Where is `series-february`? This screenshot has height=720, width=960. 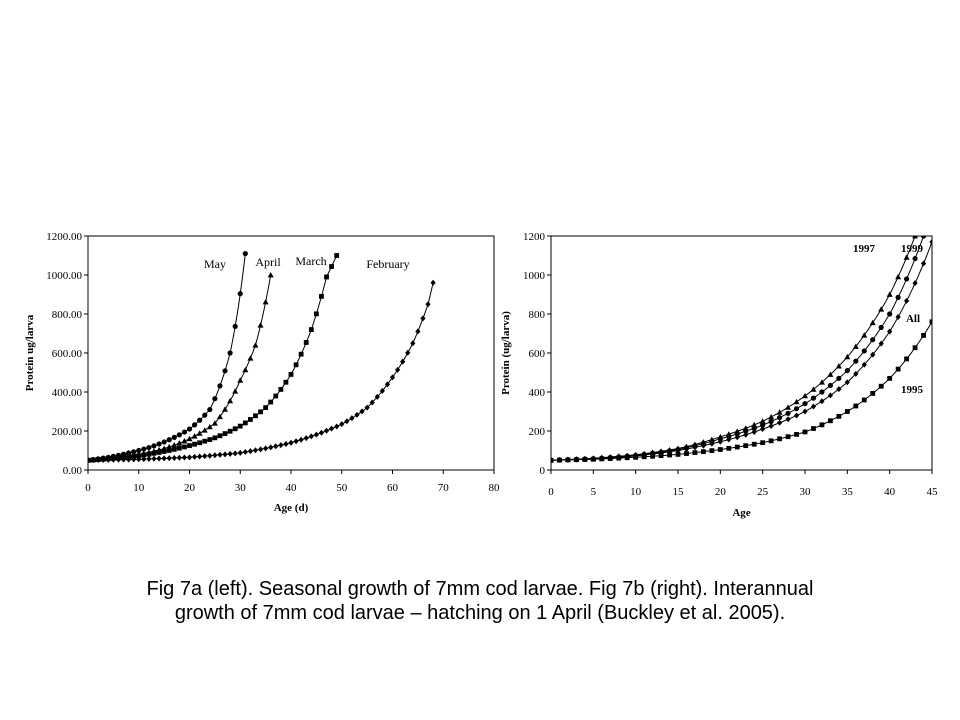 series-february is located at coordinates (262, 371).